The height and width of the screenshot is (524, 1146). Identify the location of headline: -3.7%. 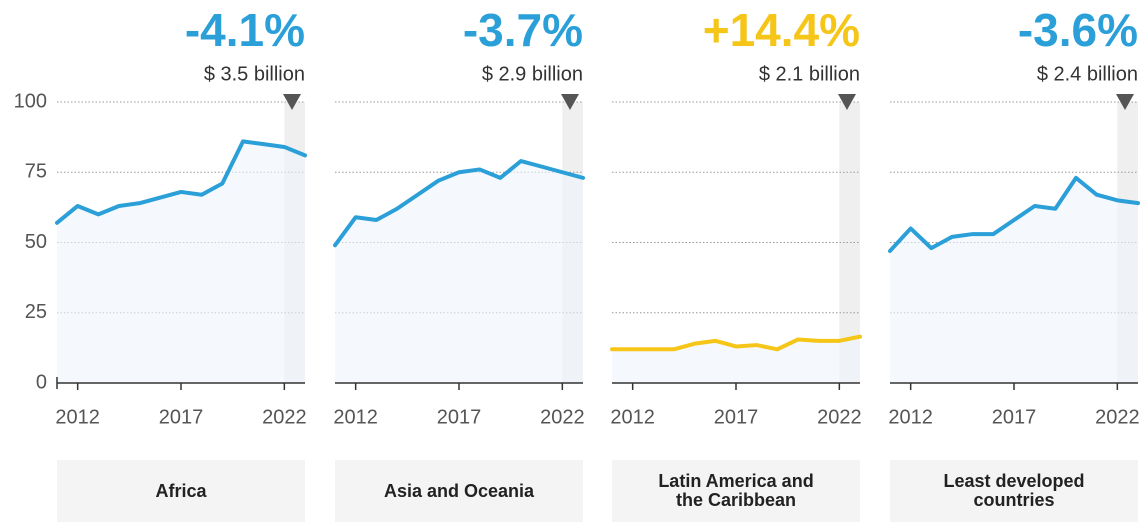
(523, 30).